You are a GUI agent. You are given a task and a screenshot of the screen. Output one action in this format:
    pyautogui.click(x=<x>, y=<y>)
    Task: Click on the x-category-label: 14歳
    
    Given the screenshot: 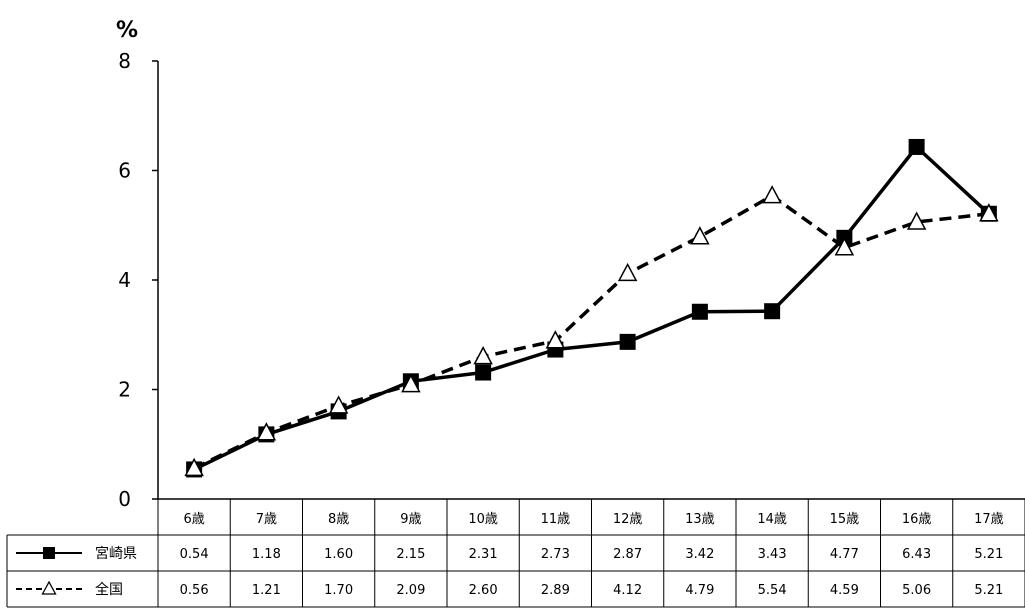 What is the action you would take?
    pyautogui.click(x=772, y=519)
    